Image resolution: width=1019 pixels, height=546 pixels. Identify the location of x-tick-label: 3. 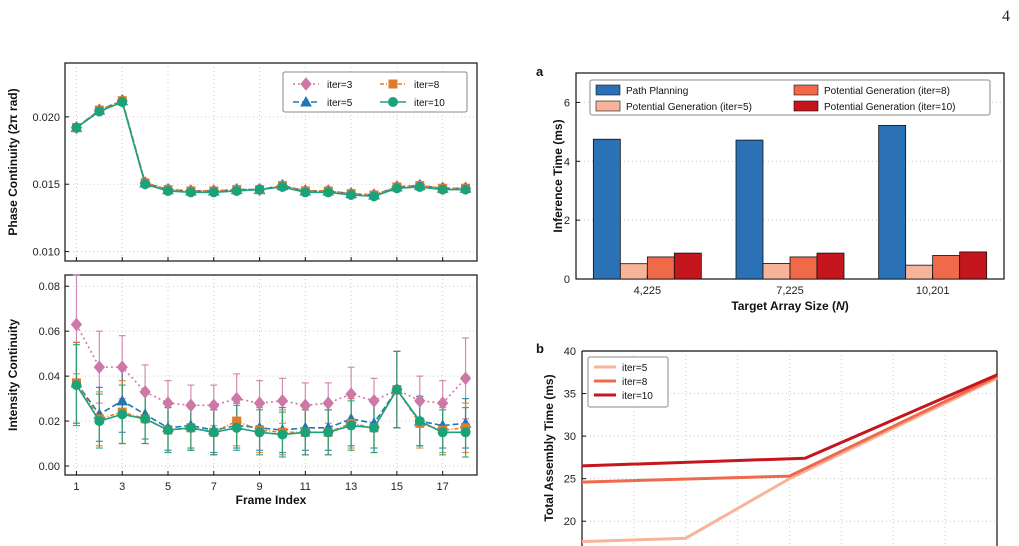
(122, 487).